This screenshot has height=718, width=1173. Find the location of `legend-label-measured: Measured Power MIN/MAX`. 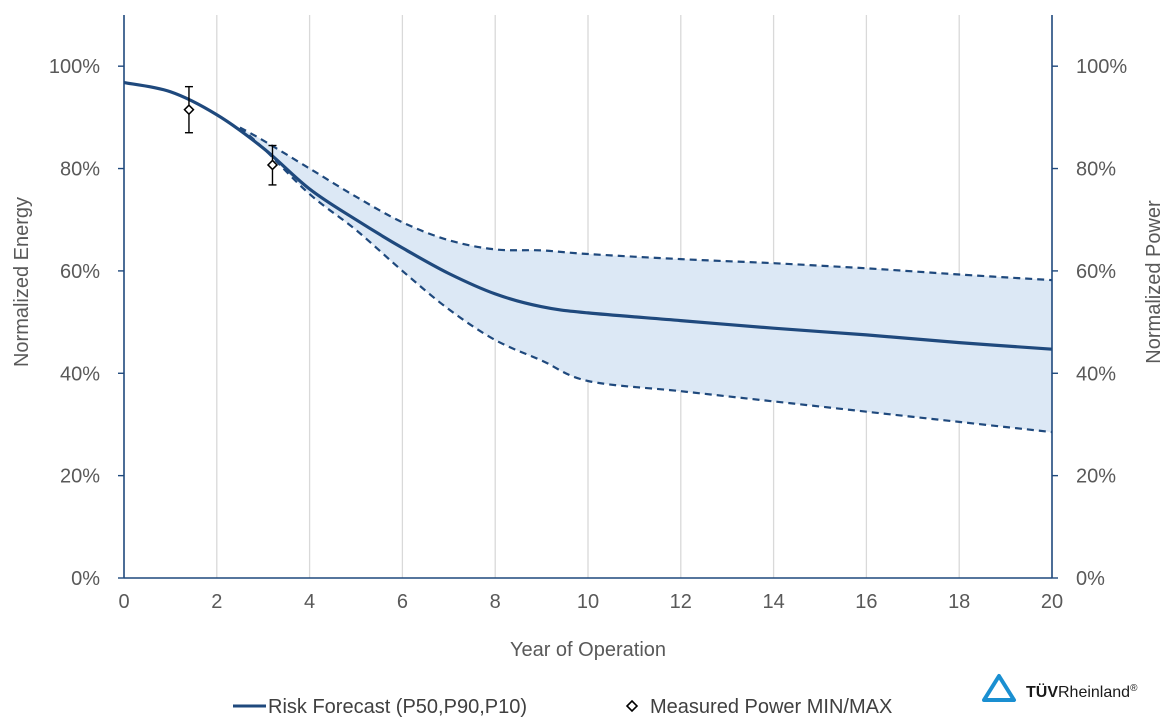

legend-label-measured: Measured Power MIN/MAX is located at coordinates (771, 707).